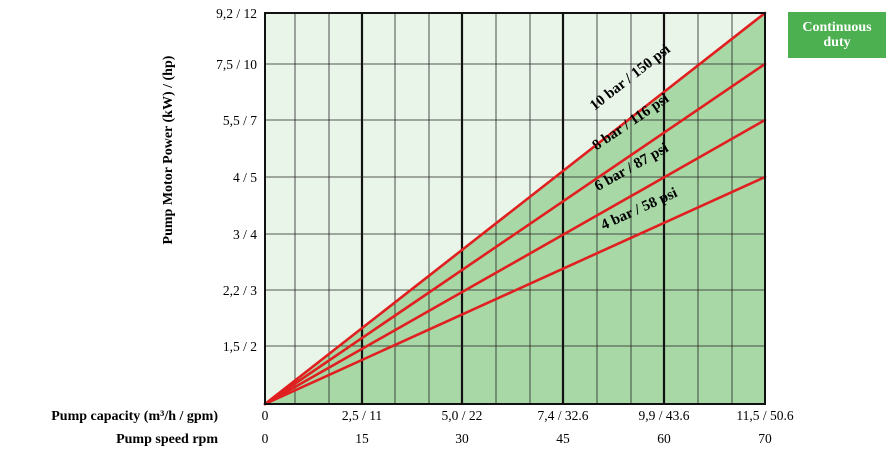 This screenshot has height=450, width=892. What do you see at coordinates (664, 438) in the screenshot?
I see `x-tick-label: 60` at bounding box center [664, 438].